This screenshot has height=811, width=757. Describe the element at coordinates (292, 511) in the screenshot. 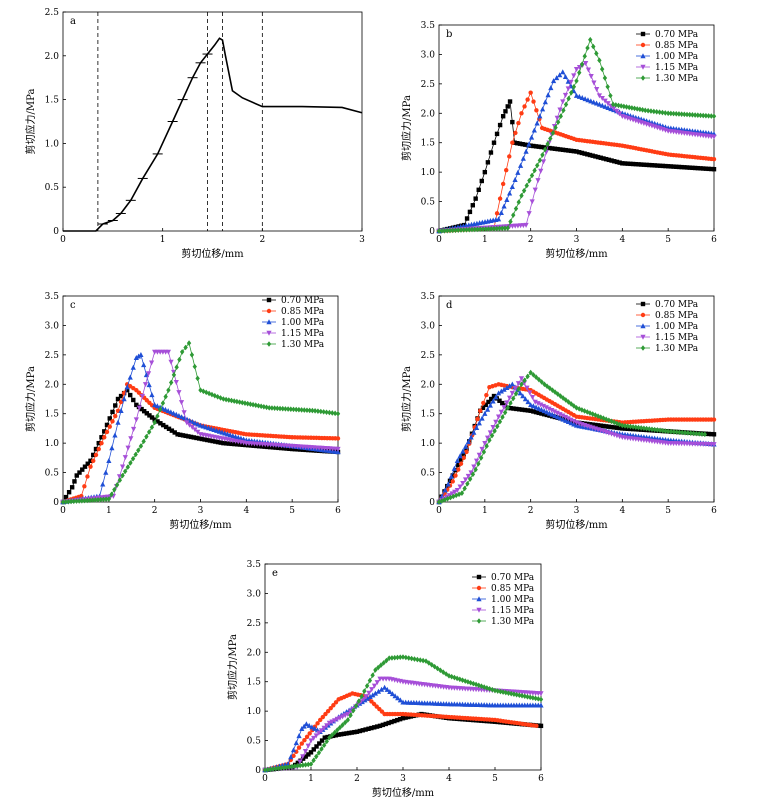

I see `x-tick-label: 5` at that location.